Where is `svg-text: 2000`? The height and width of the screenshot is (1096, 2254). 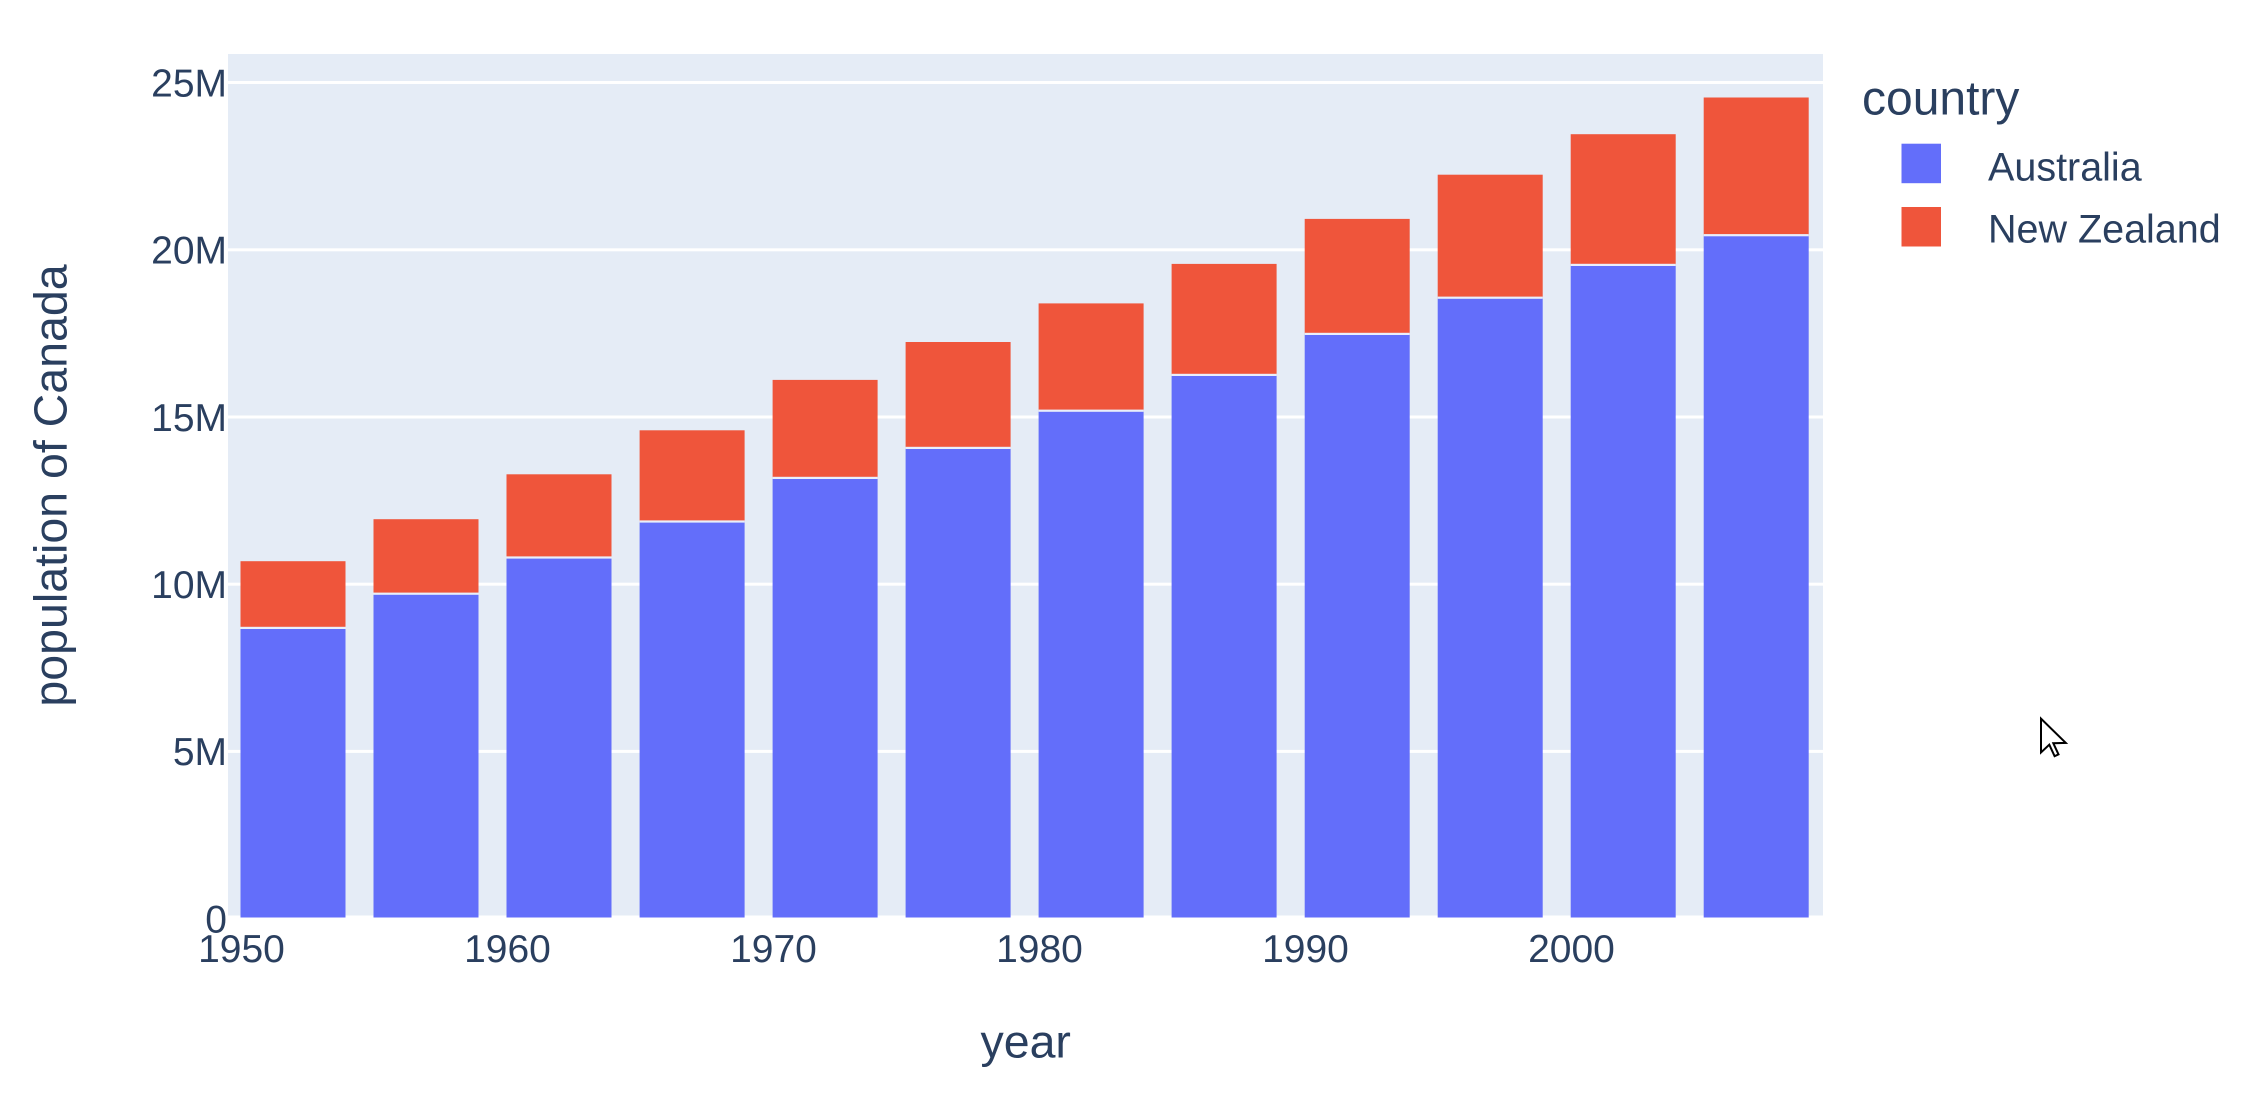
svg-text: 2000 is located at coordinates (1571, 949).